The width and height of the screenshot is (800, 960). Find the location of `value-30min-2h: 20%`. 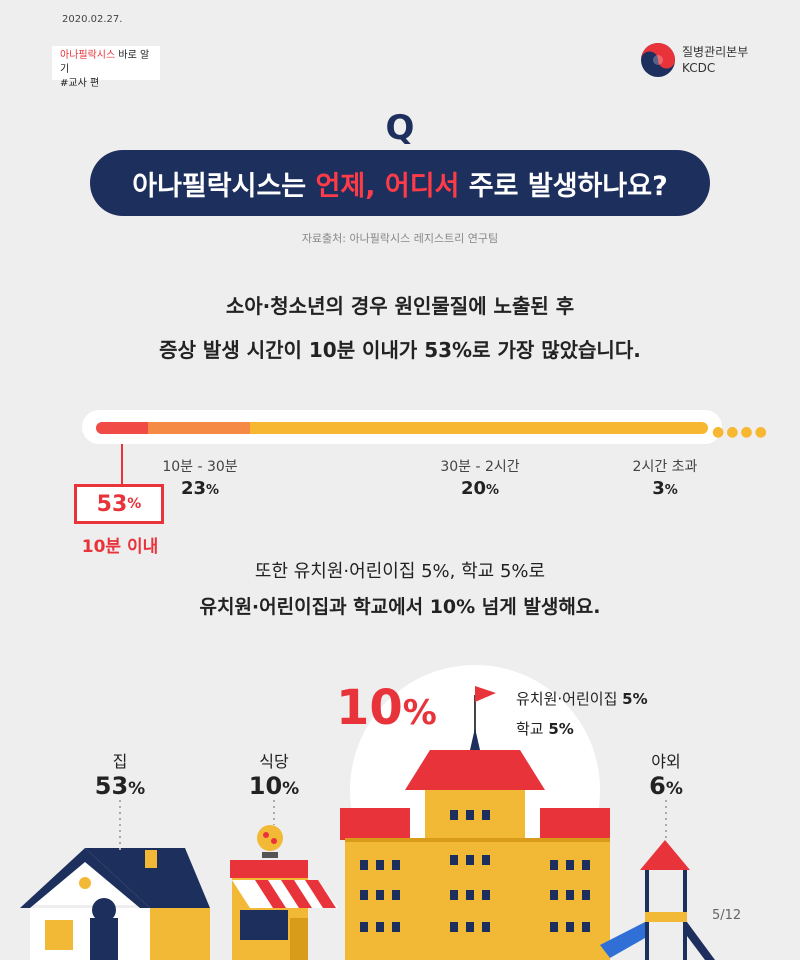

value-30min-2h: 20% is located at coordinates (480, 488).